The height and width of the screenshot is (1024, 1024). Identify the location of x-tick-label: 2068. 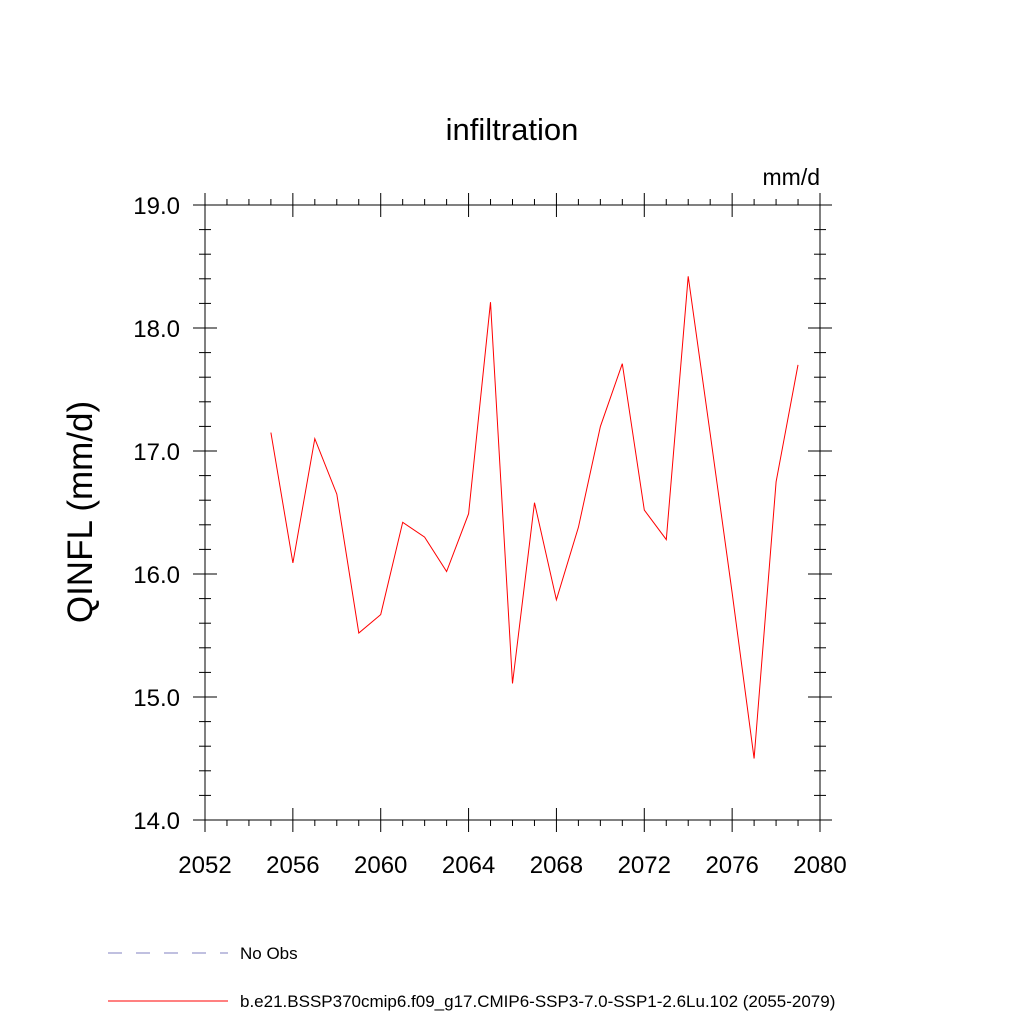
(556, 865).